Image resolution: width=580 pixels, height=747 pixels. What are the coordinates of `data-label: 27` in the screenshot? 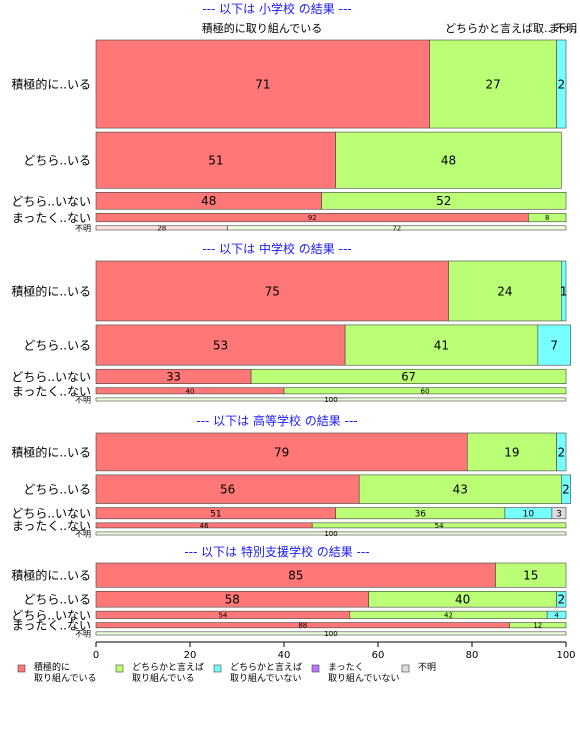 It's located at (493, 84).